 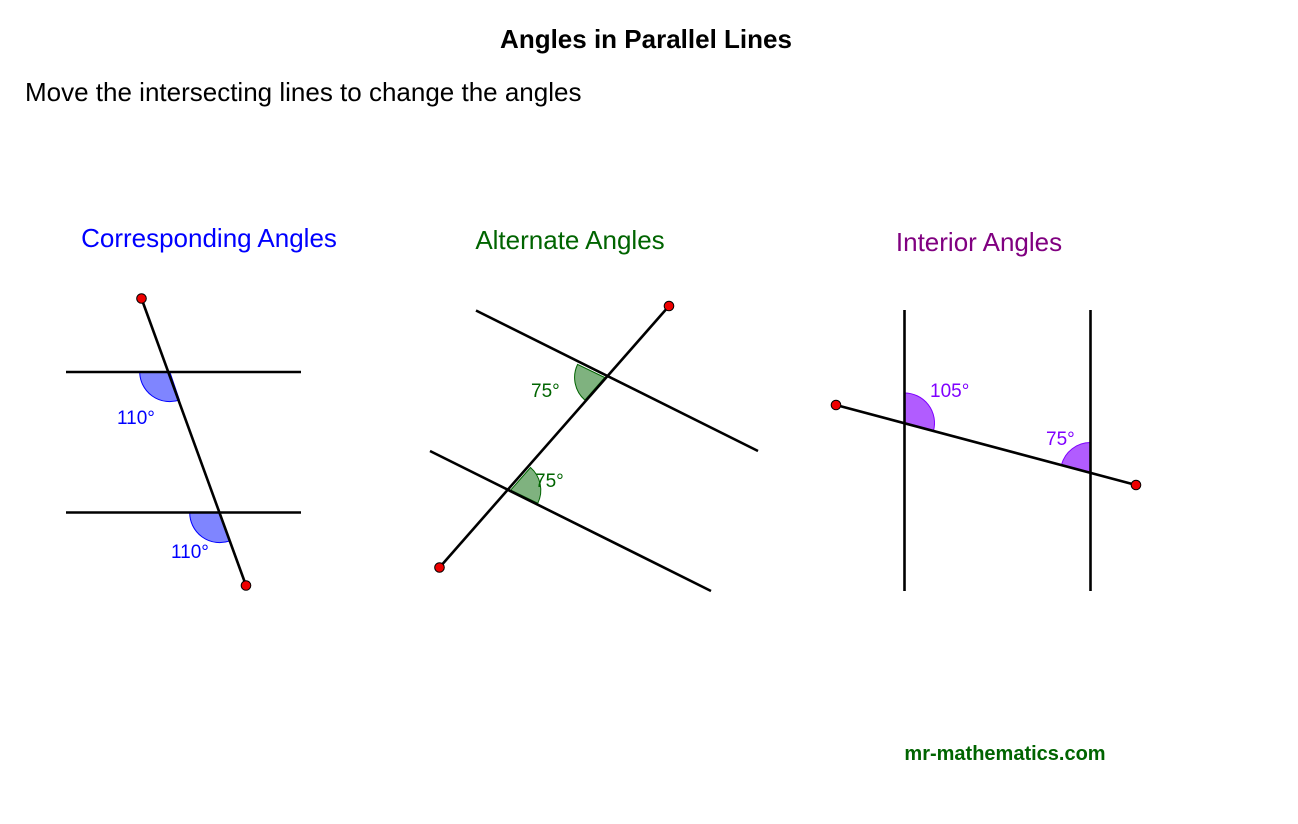 What do you see at coordinates (949, 391) in the screenshot?
I see `interior-angle-left-label: 105°` at bounding box center [949, 391].